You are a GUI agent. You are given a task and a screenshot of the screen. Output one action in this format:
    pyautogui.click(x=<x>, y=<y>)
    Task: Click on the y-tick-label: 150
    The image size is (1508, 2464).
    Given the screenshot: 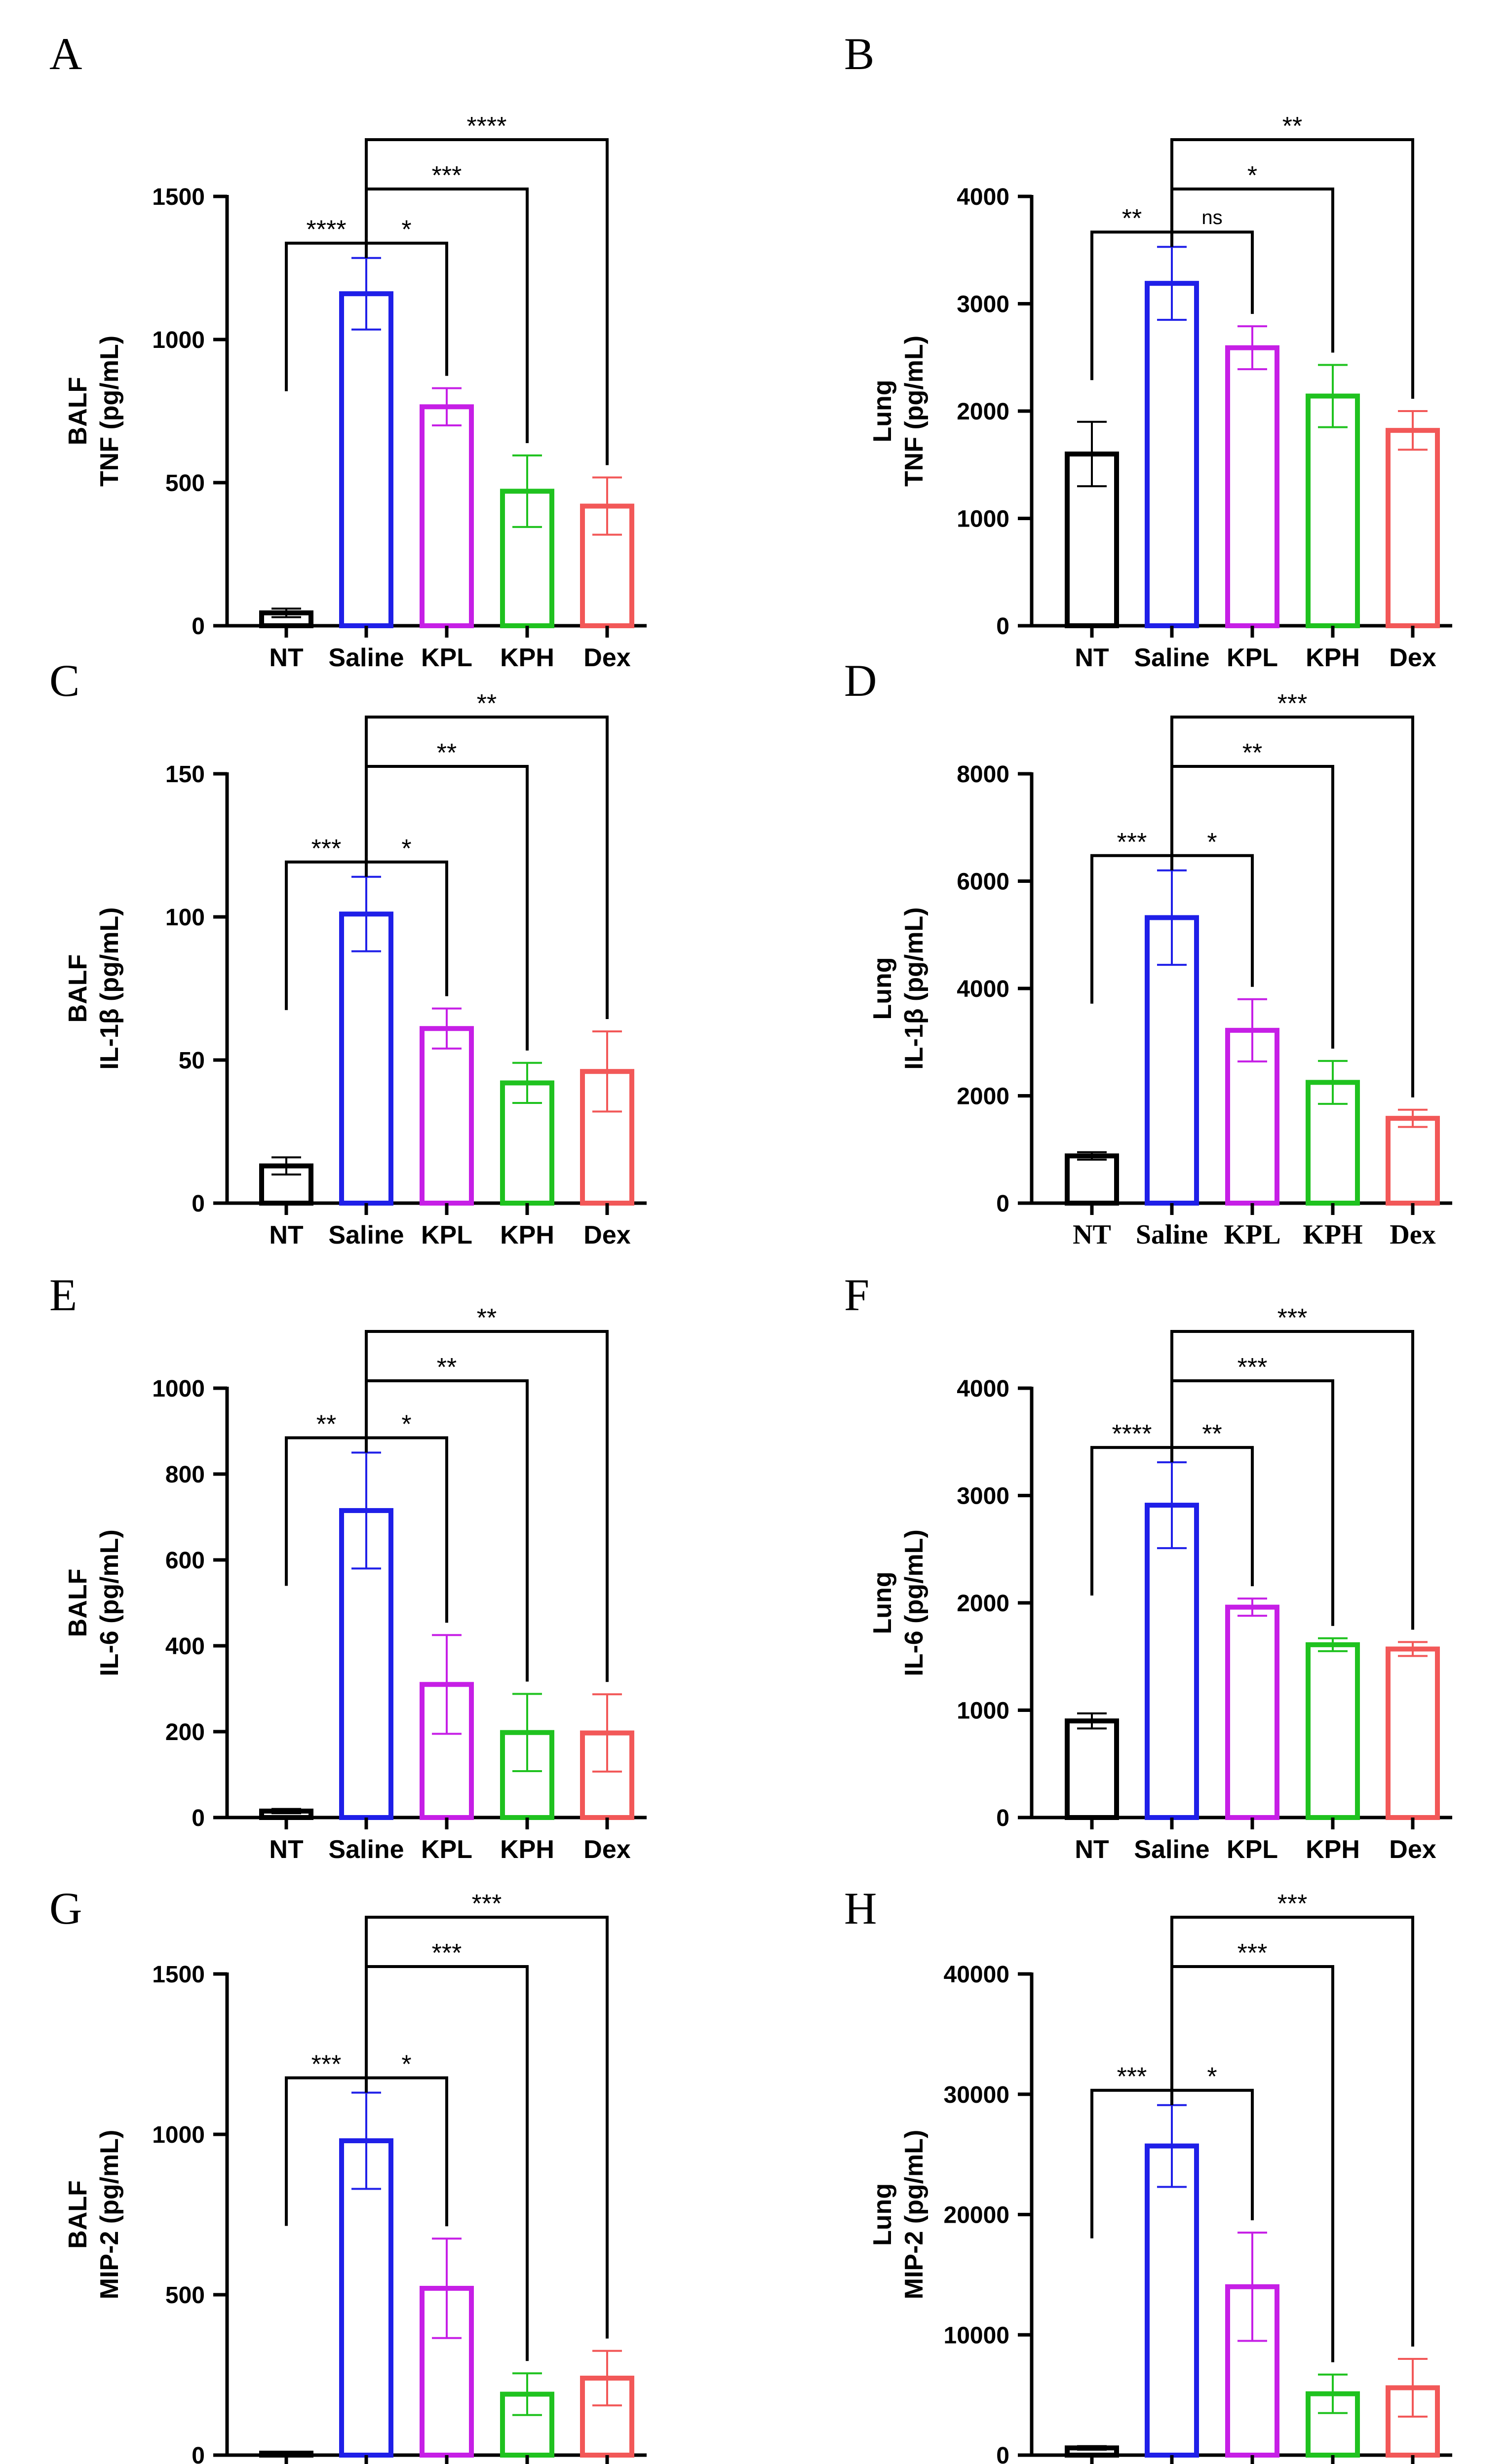 What is the action you would take?
    pyautogui.click(x=185, y=775)
    